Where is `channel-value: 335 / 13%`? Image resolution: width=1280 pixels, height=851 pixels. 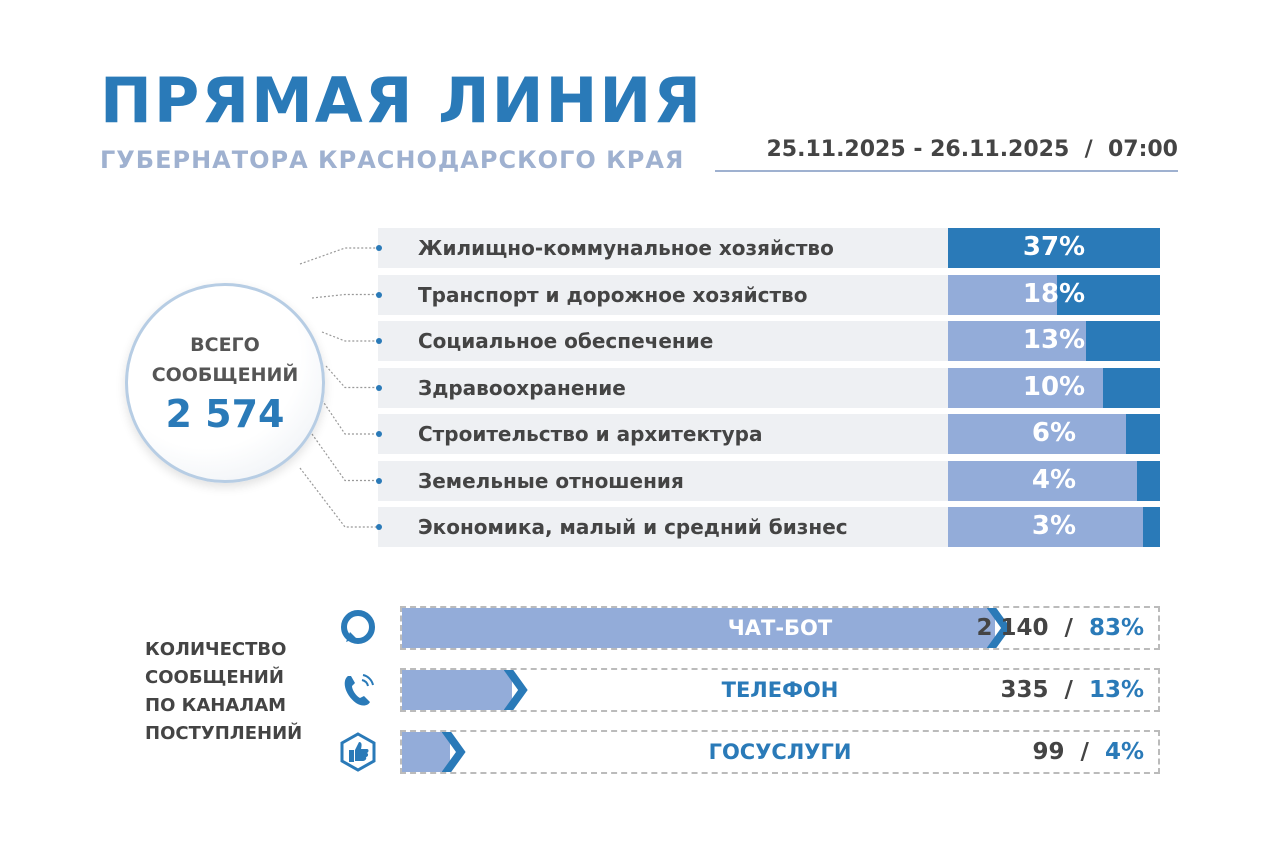 channel-value: 335 / 13% is located at coordinates (1072, 690).